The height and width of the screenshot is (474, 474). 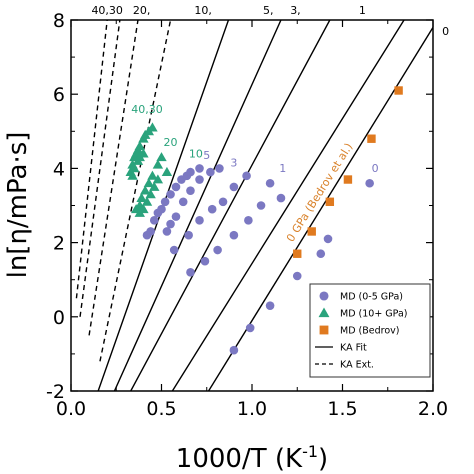 What do you see at coordinates (295, 10) in the screenshot?
I see `line-pressure-label: 3,` at bounding box center [295, 10].